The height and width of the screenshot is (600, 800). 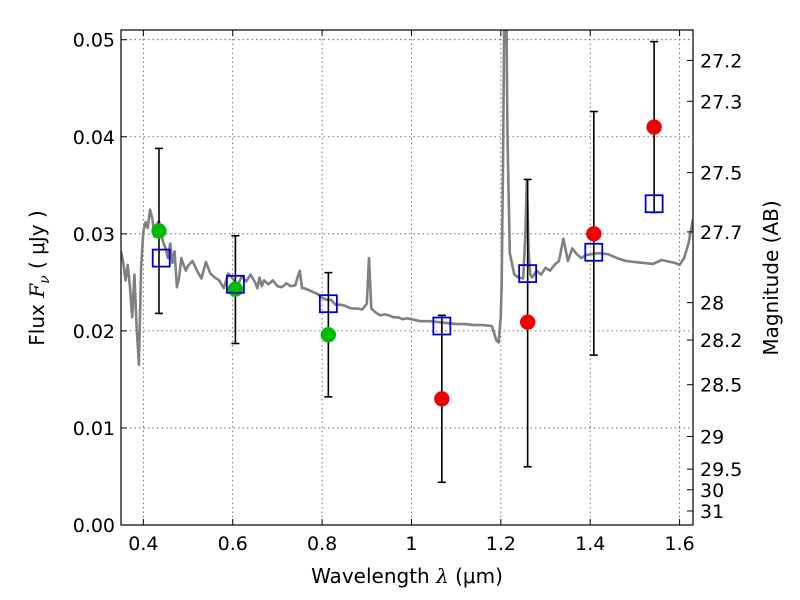 What do you see at coordinates (94, 235) in the screenshot?
I see `y-tick-label: 0.03` at bounding box center [94, 235].